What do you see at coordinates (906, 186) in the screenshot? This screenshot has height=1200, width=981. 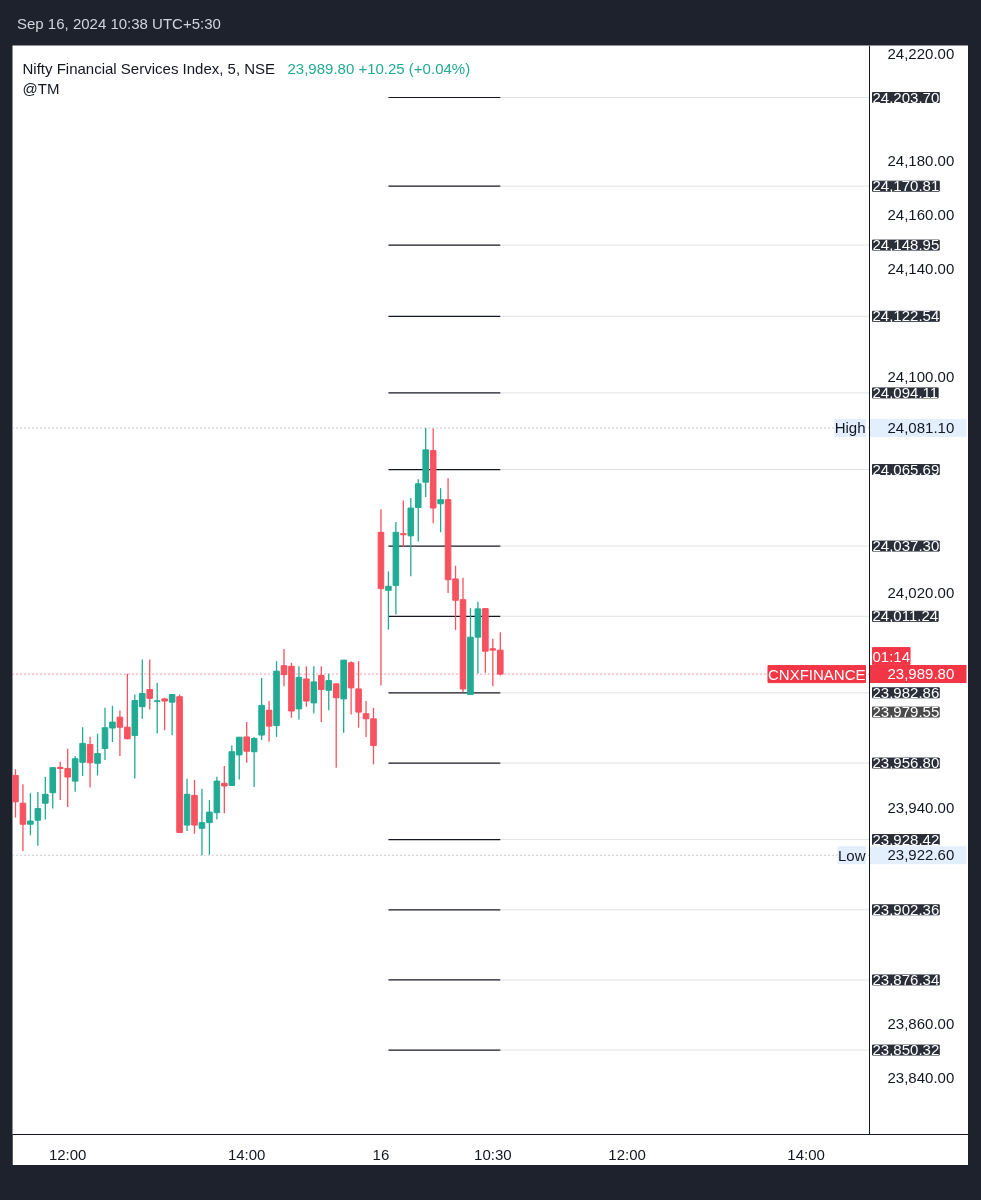 I see `ref-line-label: 24,170.81` at bounding box center [906, 186].